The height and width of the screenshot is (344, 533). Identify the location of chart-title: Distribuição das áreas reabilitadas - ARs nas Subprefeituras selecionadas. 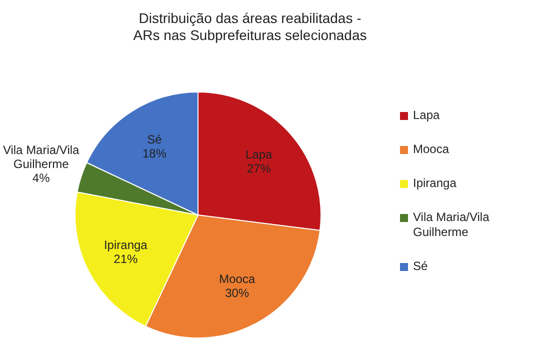
(250, 27).